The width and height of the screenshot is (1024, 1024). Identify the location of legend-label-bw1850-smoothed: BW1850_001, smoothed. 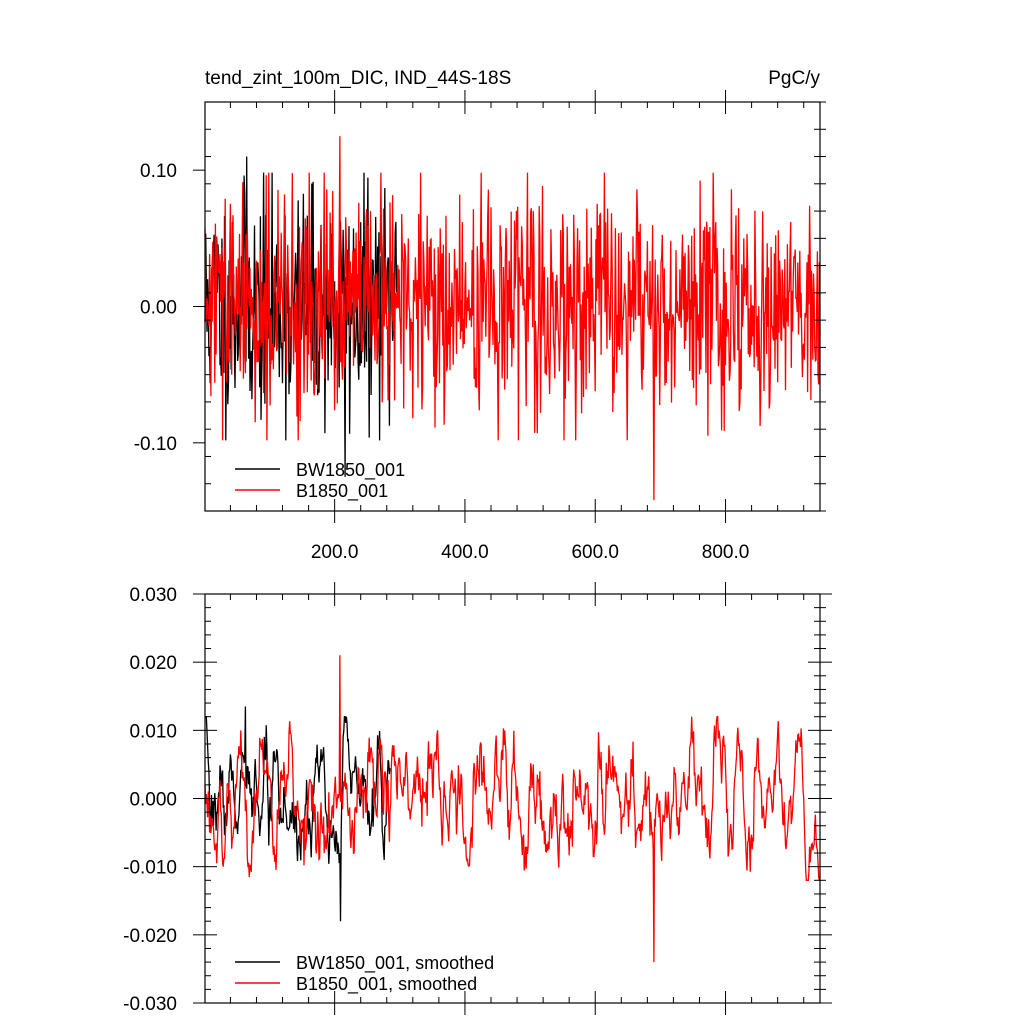
(395, 963).